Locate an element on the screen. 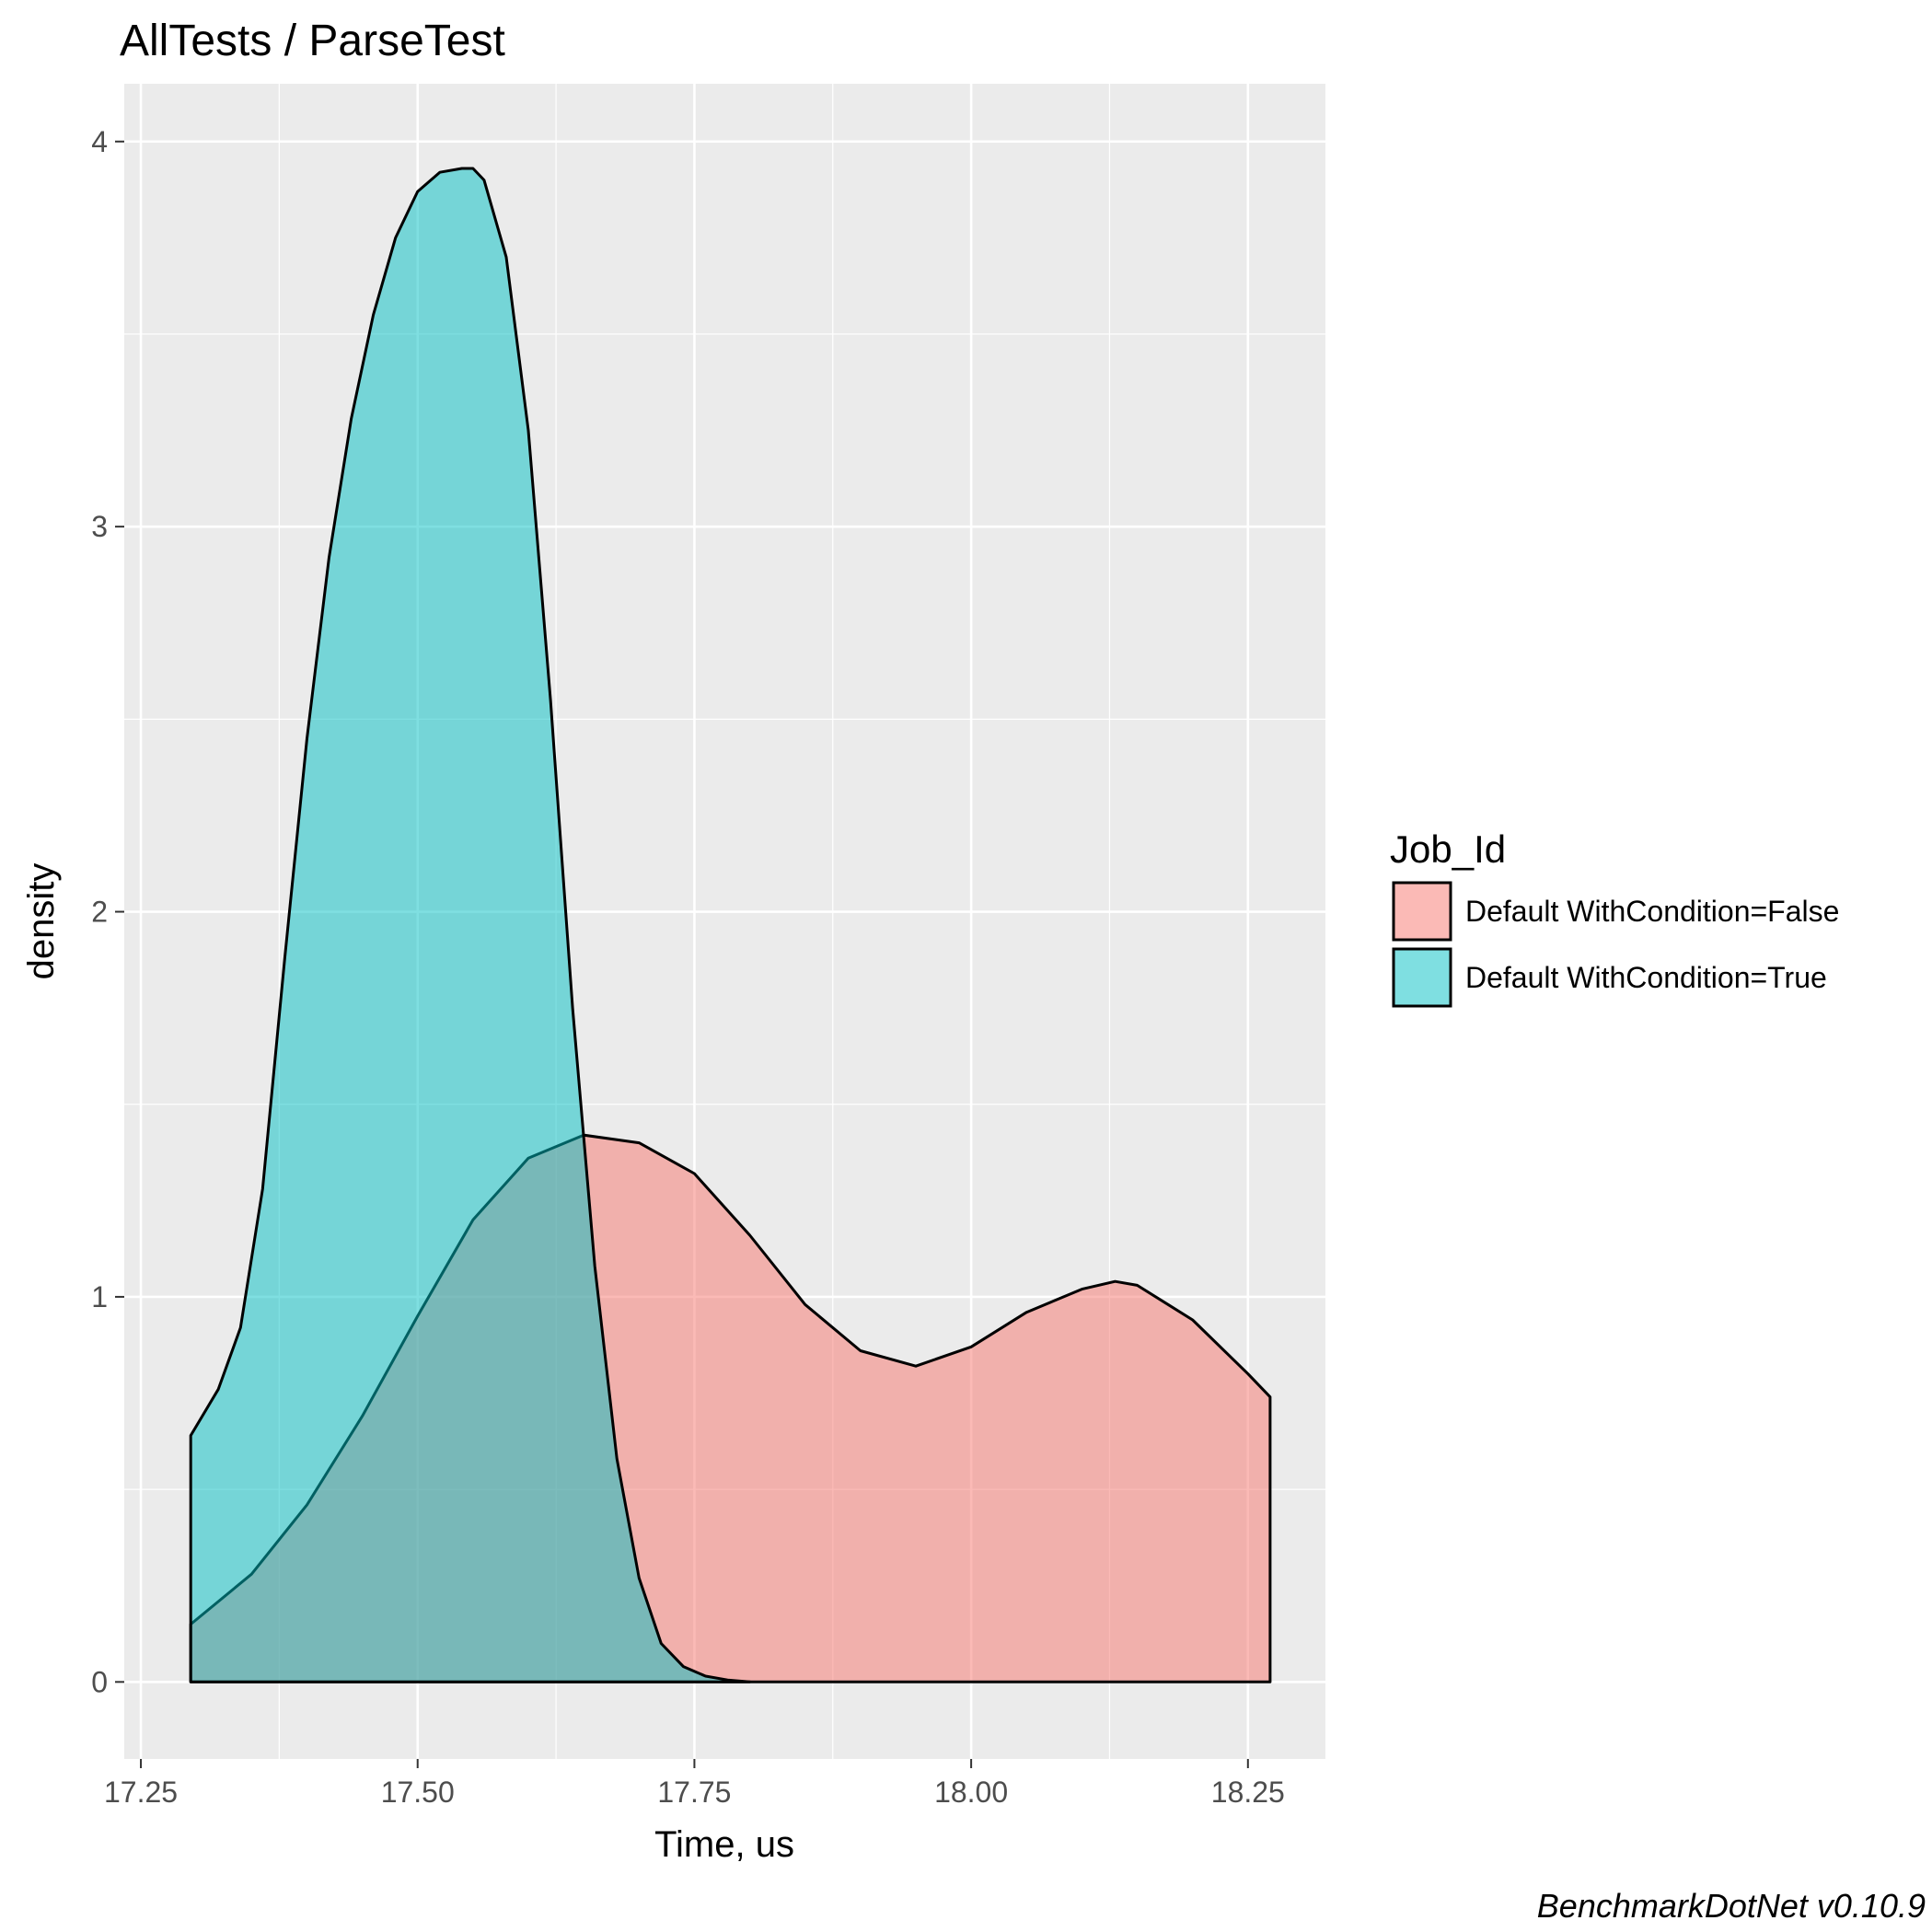 The height and width of the screenshot is (1932, 1932). legend-title: Job_Id is located at coordinates (1448, 849).